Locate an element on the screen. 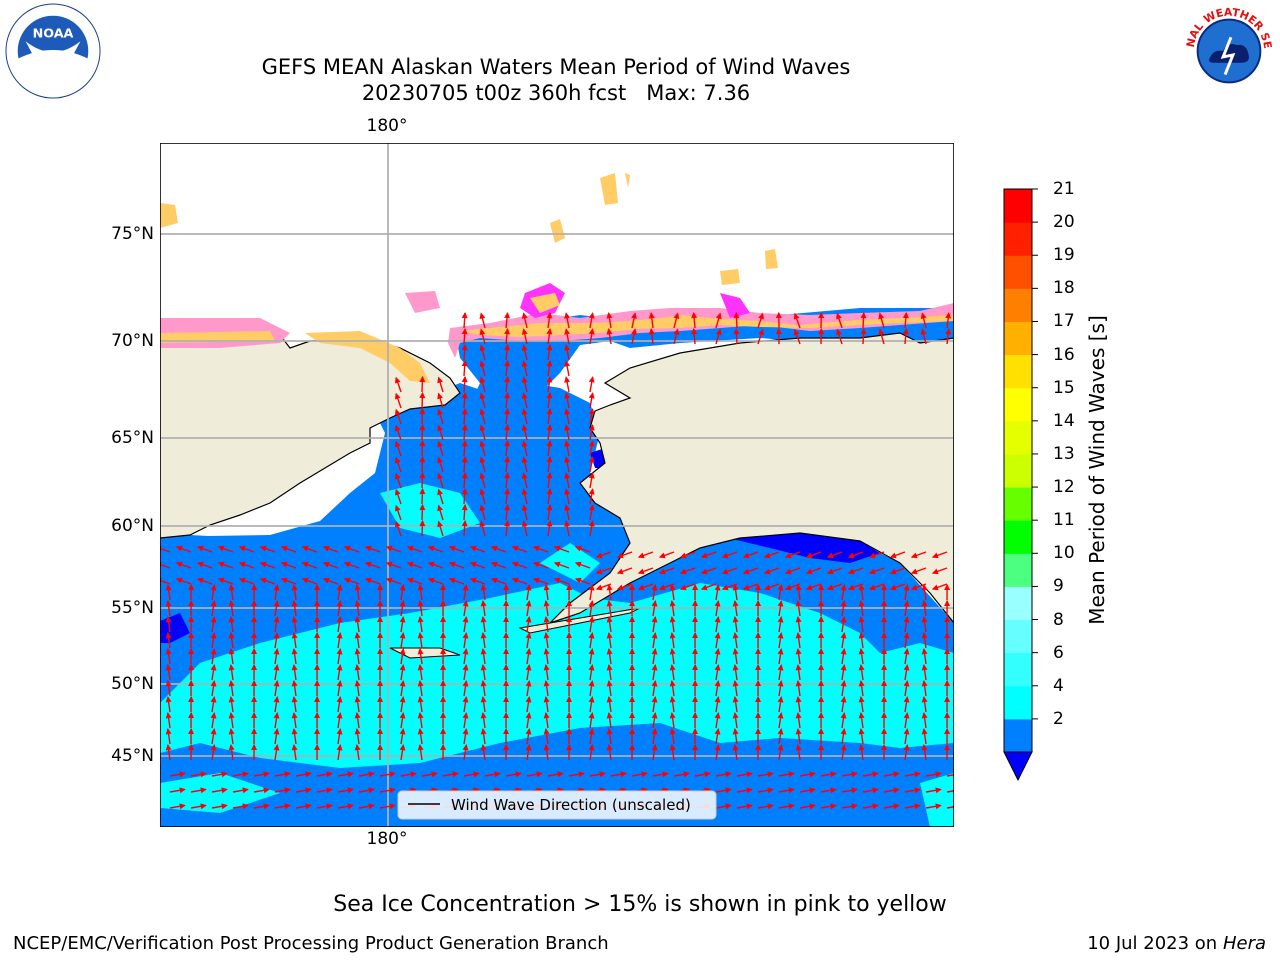  colorbar-tick-label: 16 is located at coordinates (1064, 354).